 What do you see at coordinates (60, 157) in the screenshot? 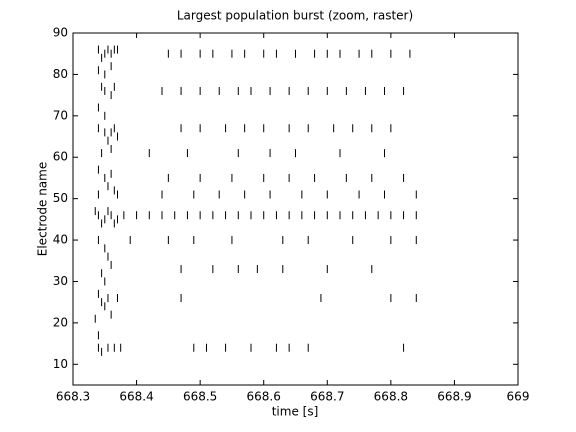
I see `y-tick-label: 60` at bounding box center [60, 157].